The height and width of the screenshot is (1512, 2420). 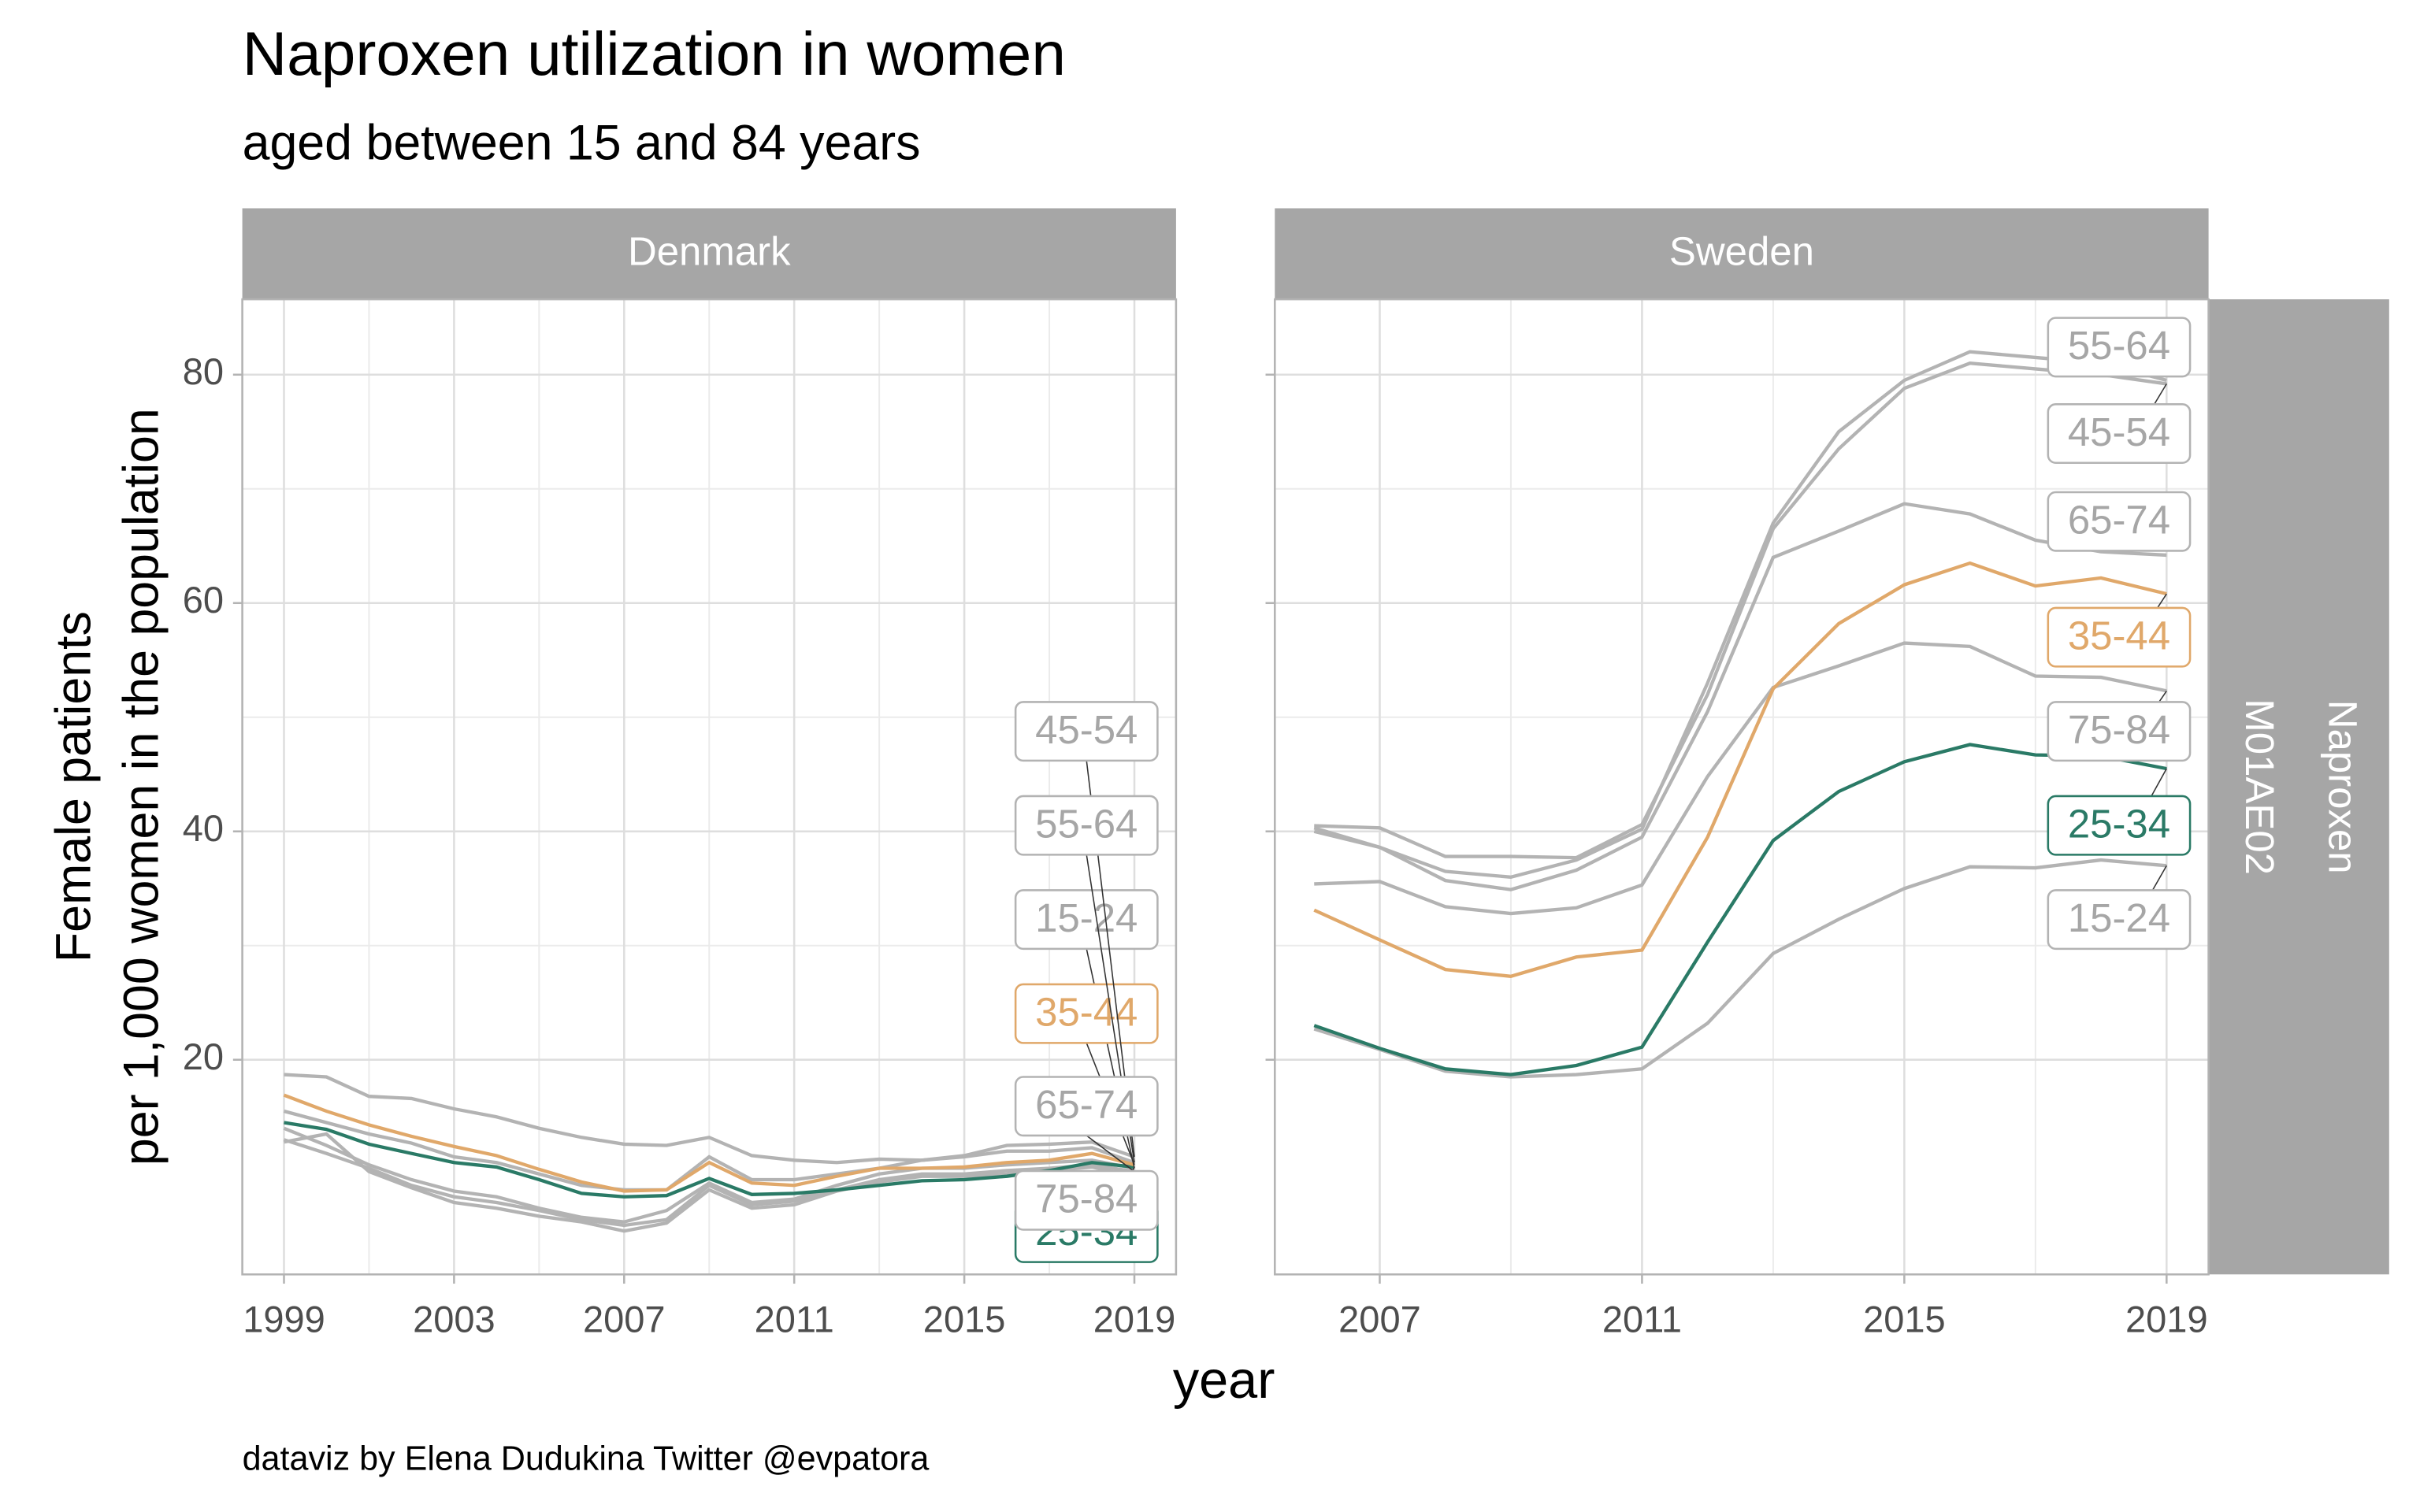 I want to click on y-tick-label: 20, so click(x=204, y=1056).